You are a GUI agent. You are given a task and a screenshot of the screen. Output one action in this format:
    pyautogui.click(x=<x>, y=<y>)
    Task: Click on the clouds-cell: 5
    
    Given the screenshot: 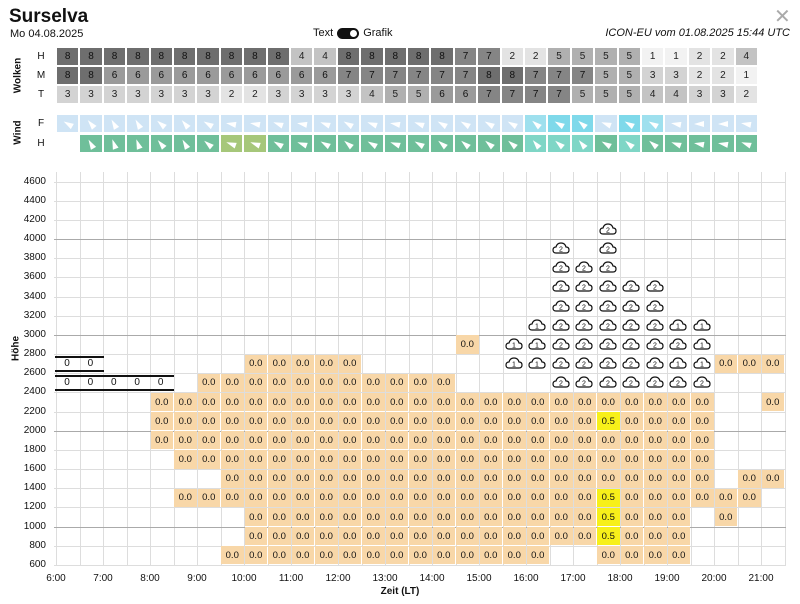 What is the action you would take?
    pyautogui.click(x=582, y=94)
    